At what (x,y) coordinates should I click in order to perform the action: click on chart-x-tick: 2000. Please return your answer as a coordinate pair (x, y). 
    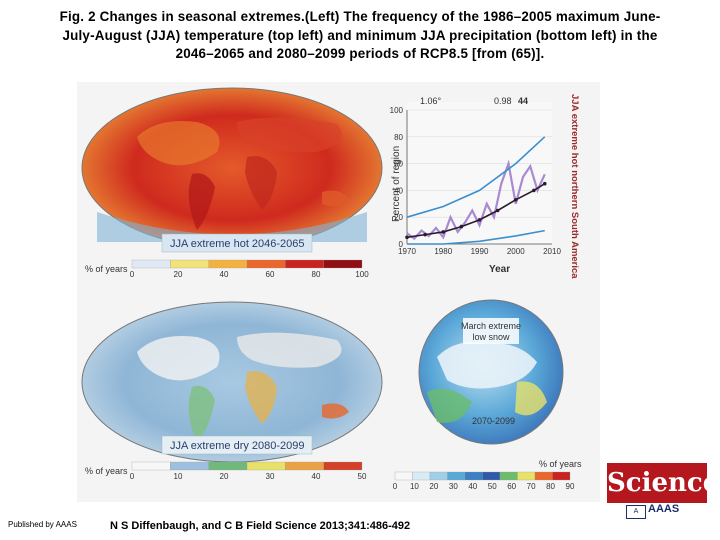
    Looking at the image, I should click on (516, 251).